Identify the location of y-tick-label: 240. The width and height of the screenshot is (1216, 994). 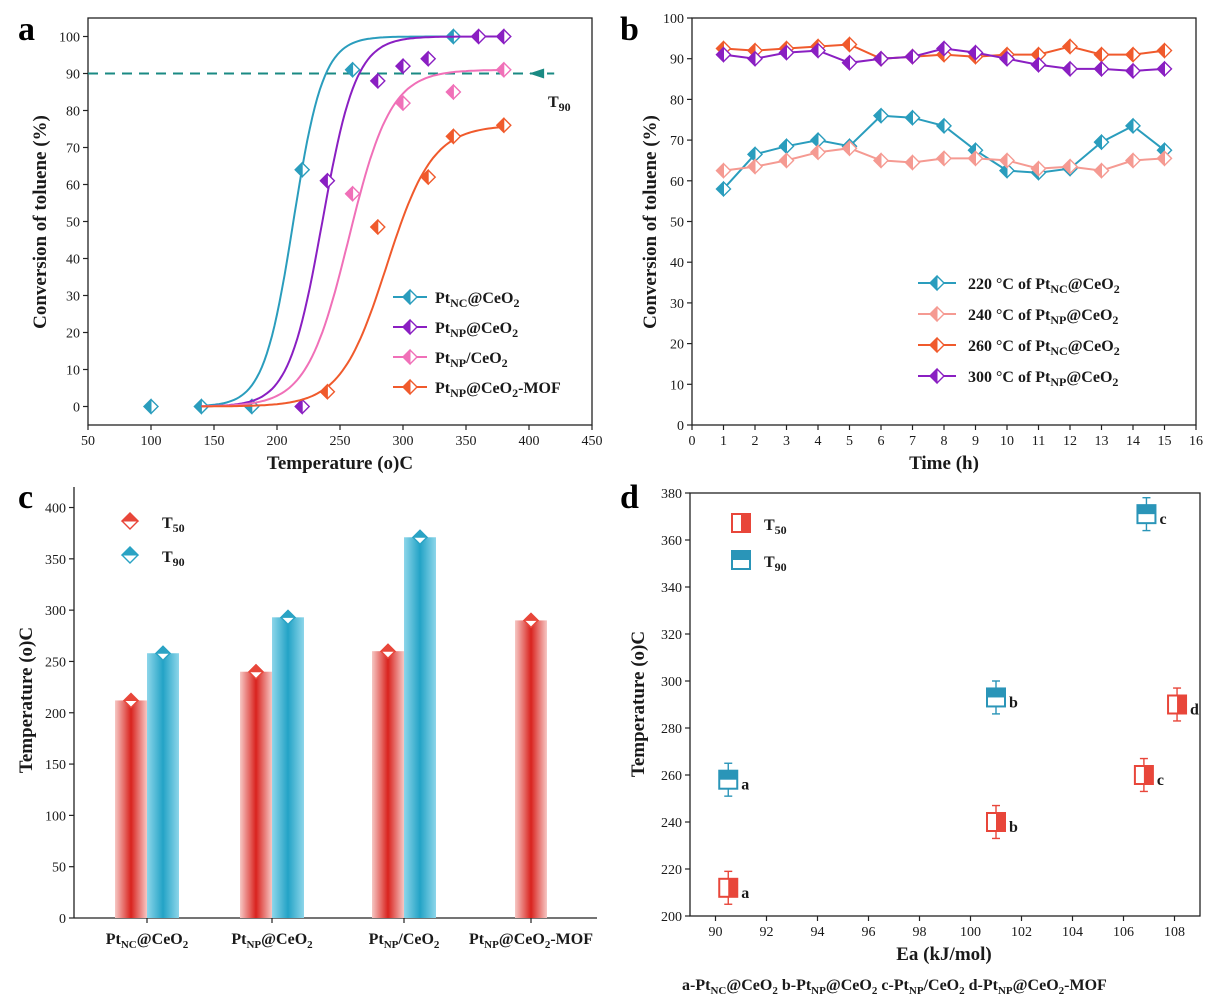
(671, 823).